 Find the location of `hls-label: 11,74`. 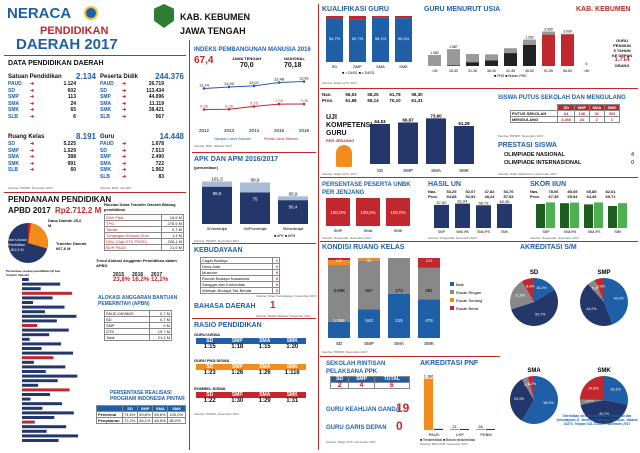

hls-label: 11,74 is located at coordinates (204, 84).